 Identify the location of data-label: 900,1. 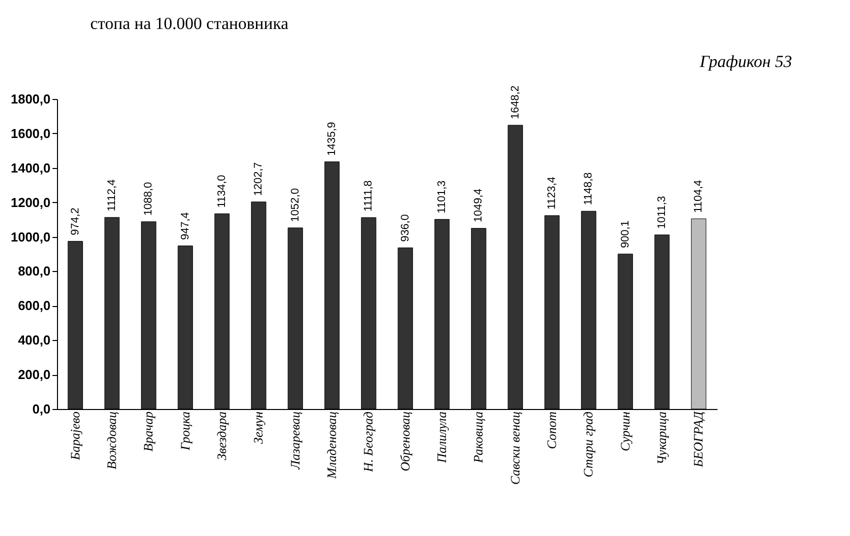
(625, 234).